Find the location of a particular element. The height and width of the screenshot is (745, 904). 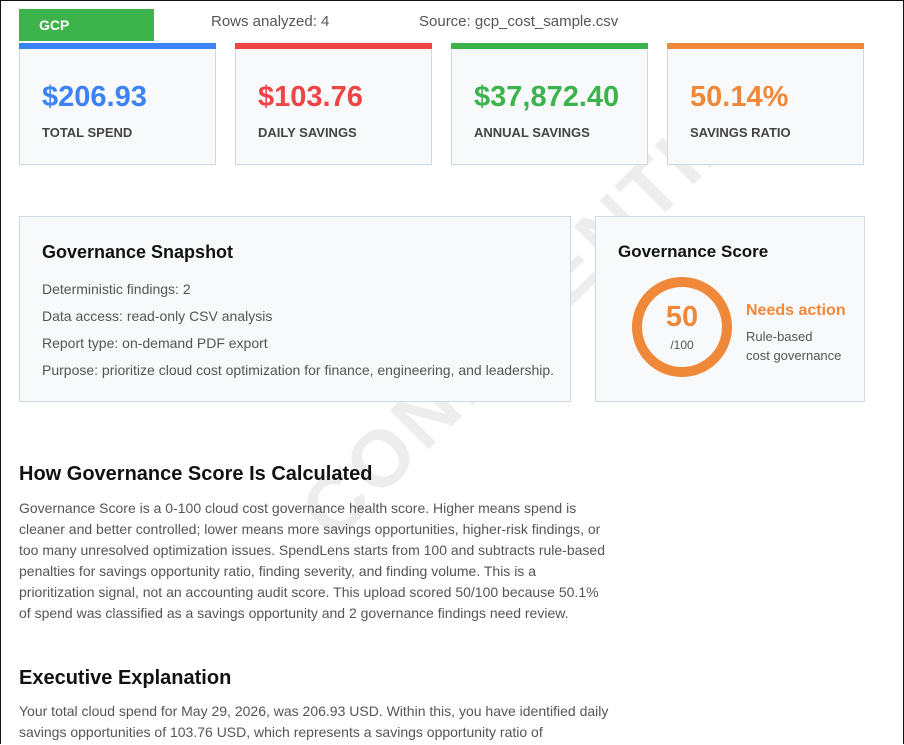

kpi-card: 50.14% SAVINGS RATIO is located at coordinates (765, 104).